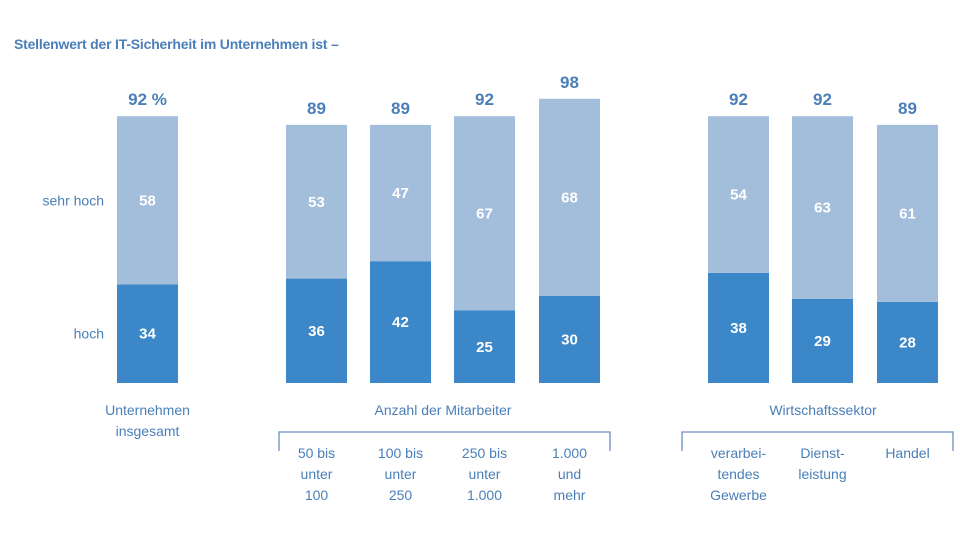 This screenshot has height=539, width=960. I want to click on category-label-0-1: insgesamt, so click(148, 431).